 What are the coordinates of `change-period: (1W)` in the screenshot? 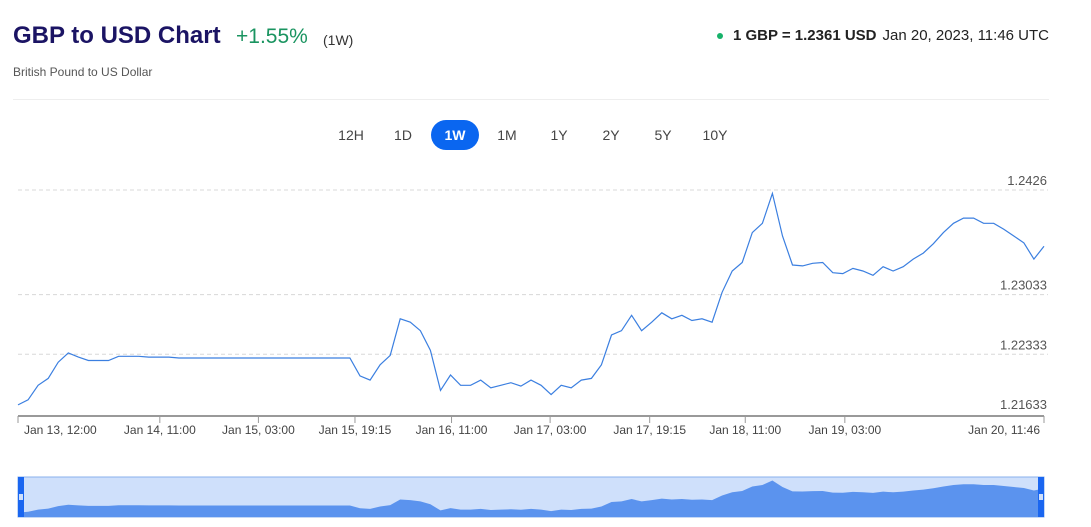 It's located at (338, 40).